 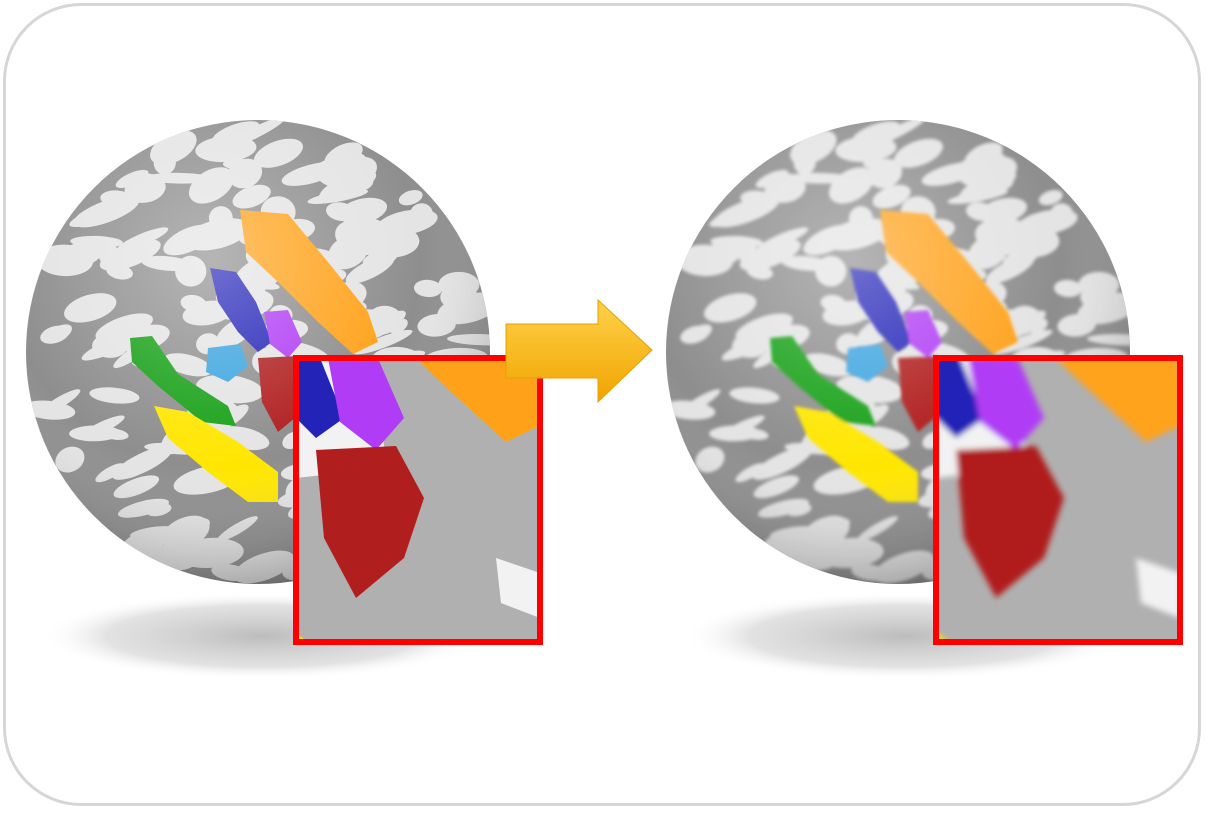 I want to click on zoom-inset-before, so click(x=418, y=500).